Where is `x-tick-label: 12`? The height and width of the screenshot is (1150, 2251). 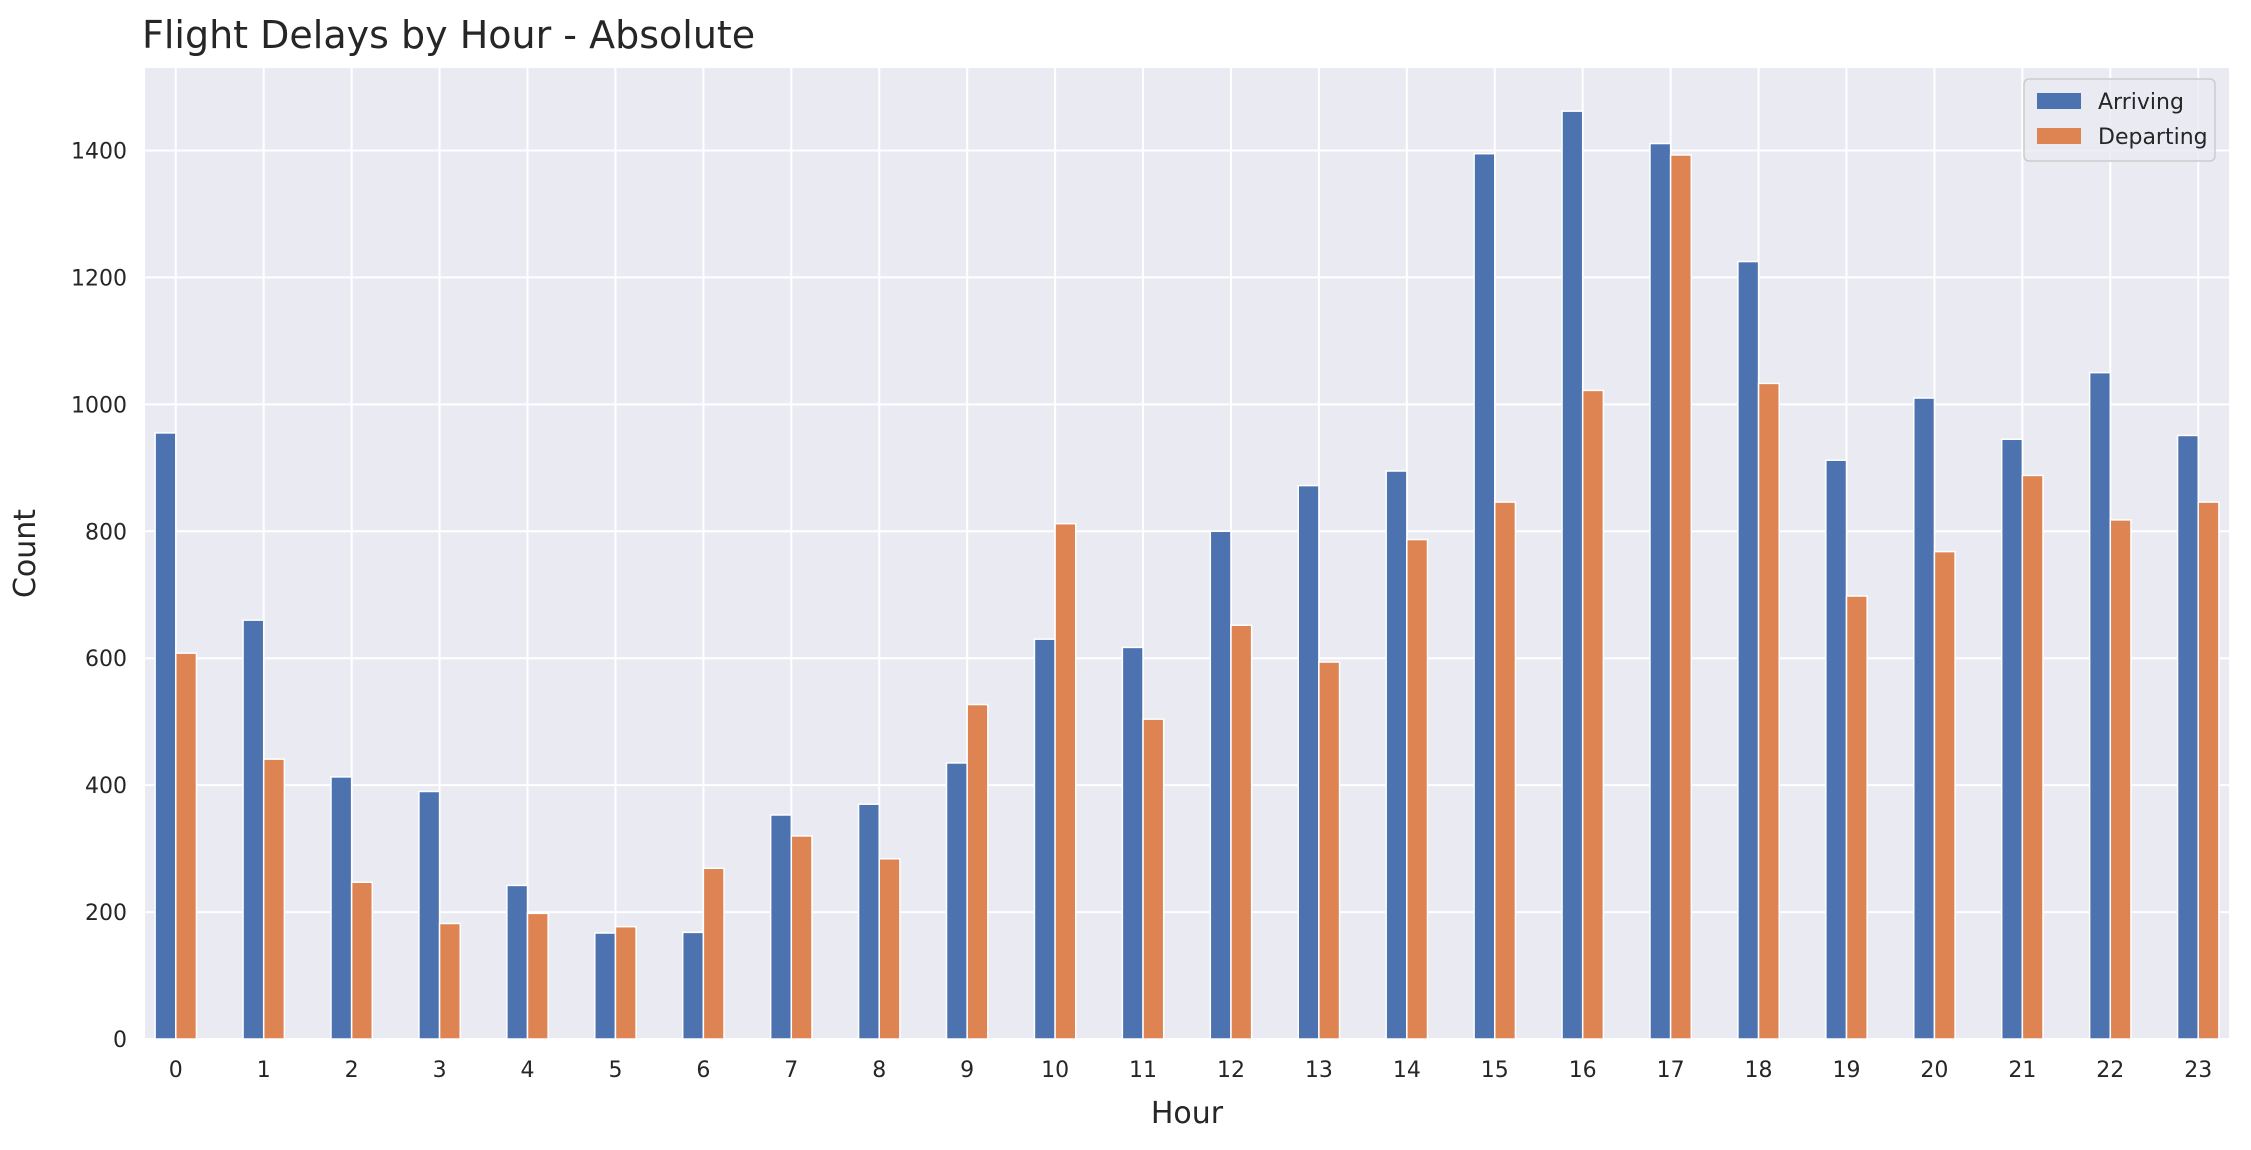
x-tick-label: 12 is located at coordinates (1231, 1070).